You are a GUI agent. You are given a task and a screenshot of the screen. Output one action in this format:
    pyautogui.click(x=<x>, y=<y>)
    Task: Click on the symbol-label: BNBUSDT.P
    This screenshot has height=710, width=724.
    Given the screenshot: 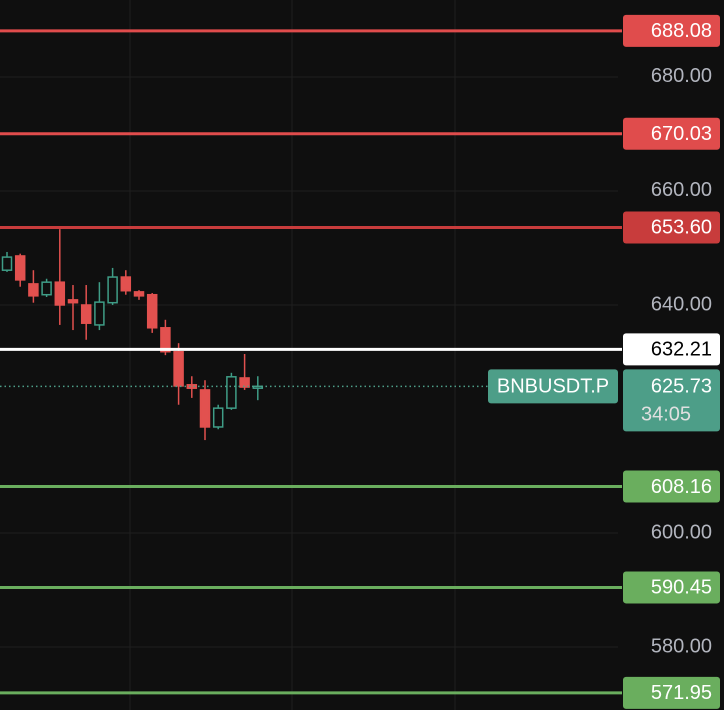 What is the action you would take?
    pyautogui.click(x=553, y=387)
    